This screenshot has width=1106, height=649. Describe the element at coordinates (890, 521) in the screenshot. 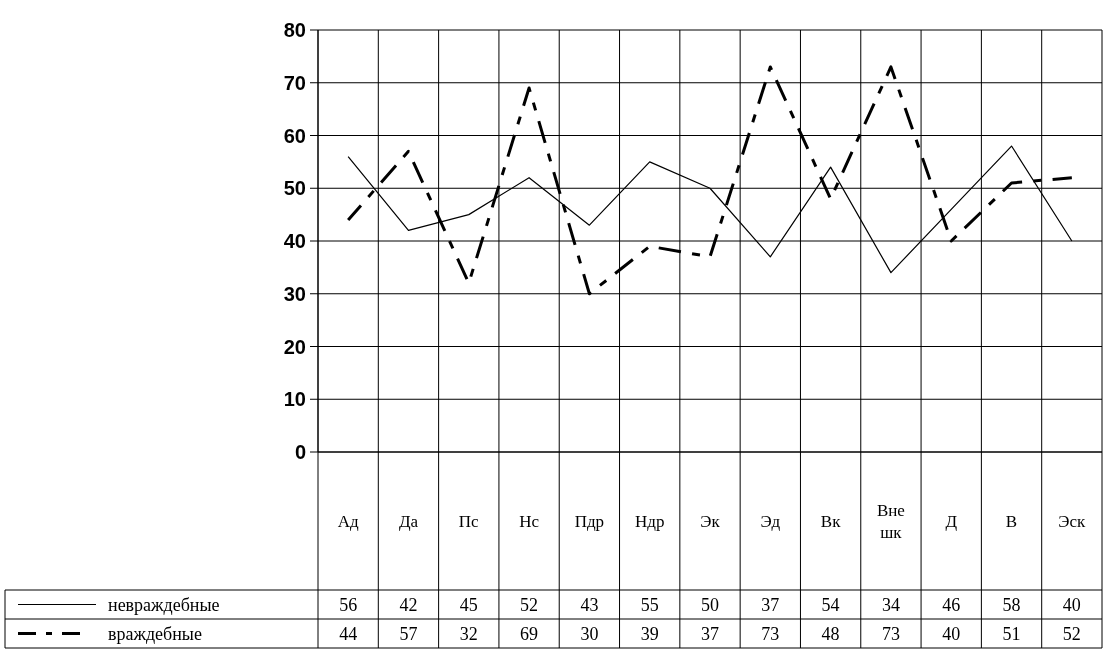

I see `x-tick-label: Вне шк` at that location.